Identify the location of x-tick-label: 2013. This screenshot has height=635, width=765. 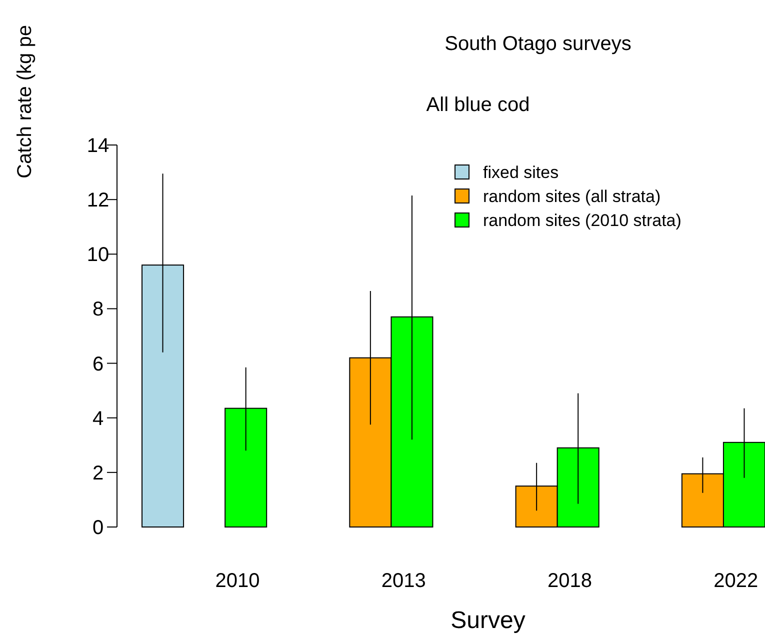
(403, 581).